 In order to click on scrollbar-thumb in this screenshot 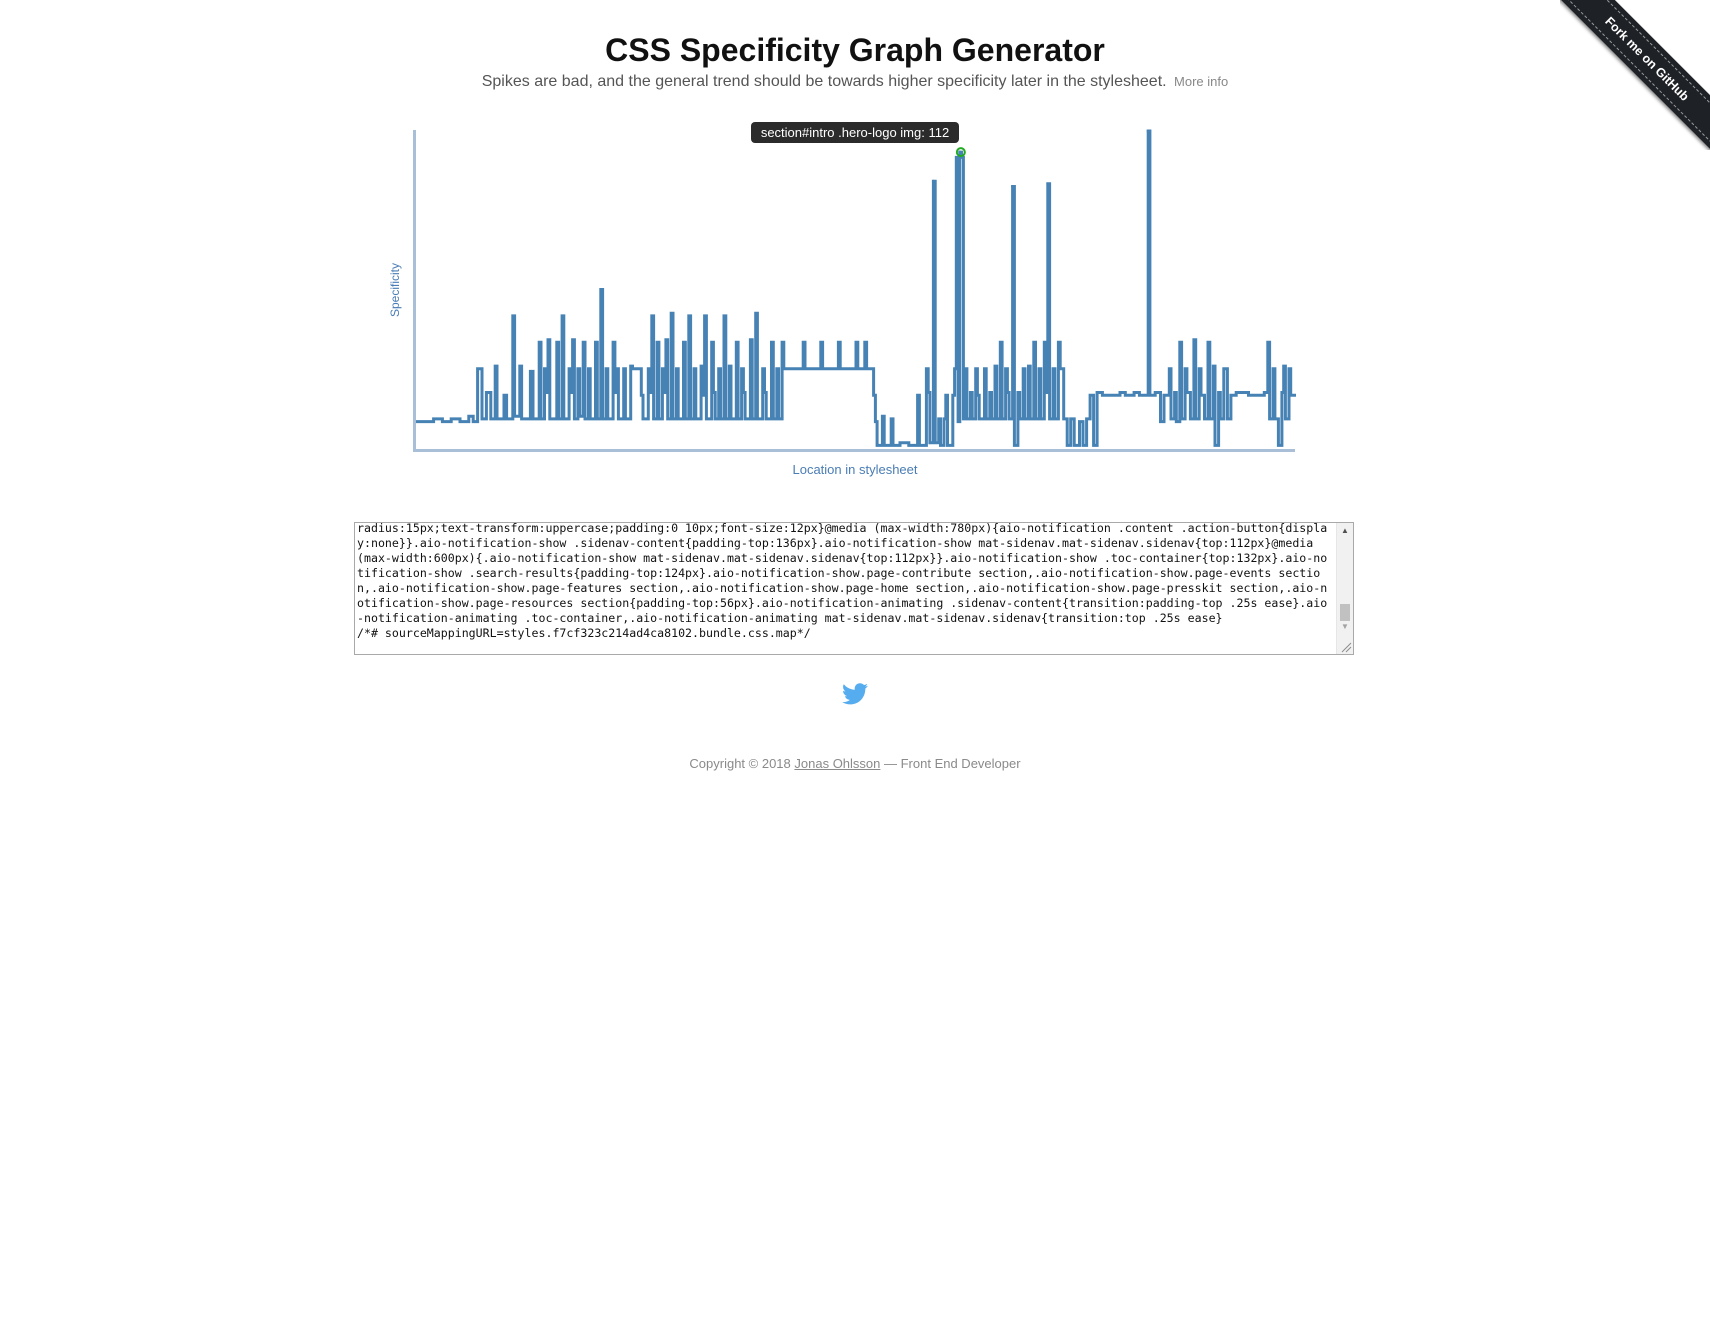, I will do `click(1345, 612)`.